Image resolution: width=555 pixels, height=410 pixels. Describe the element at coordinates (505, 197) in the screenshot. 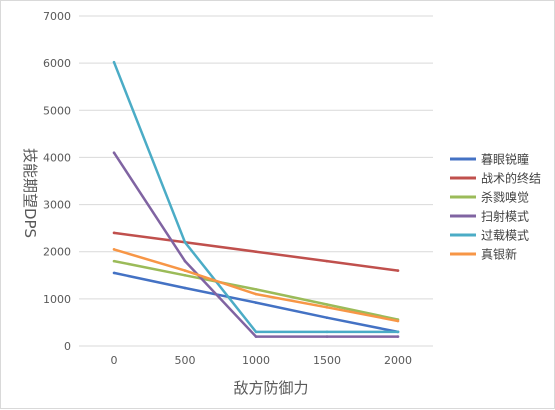

I see `legend-label: 杀戮嗅觉` at that location.